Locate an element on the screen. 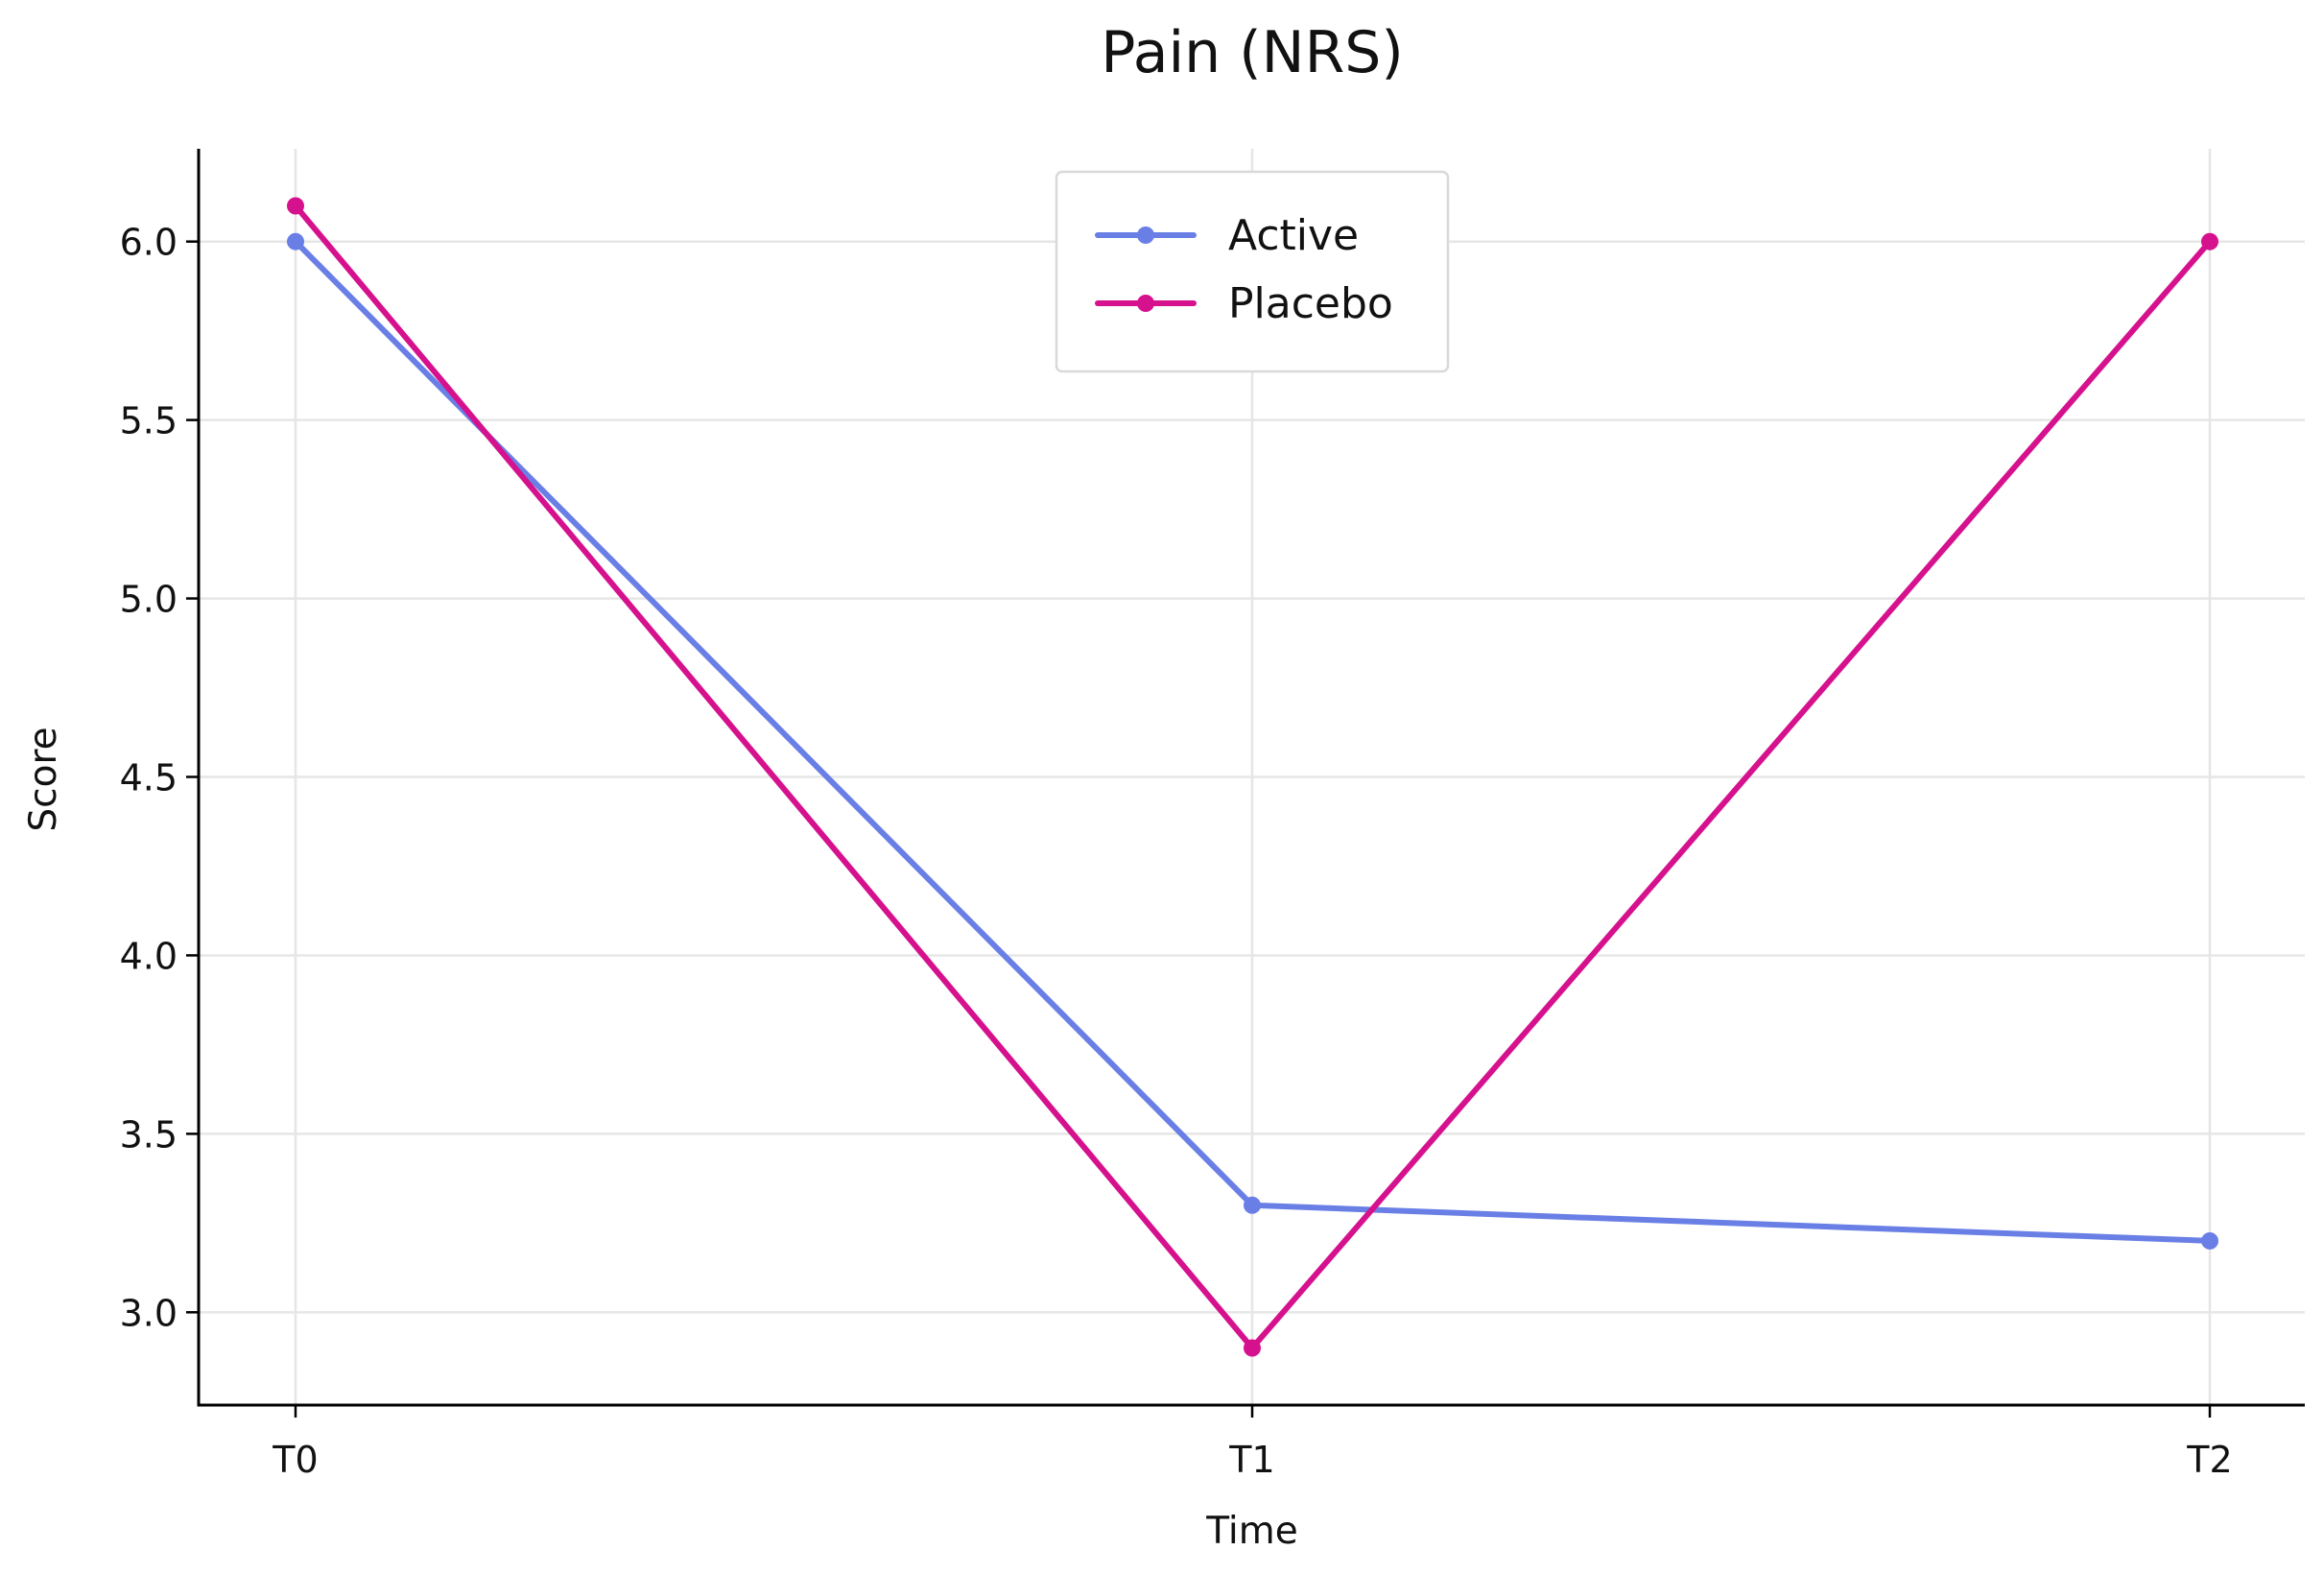  x-tick-label: T0 is located at coordinates (295, 1460).